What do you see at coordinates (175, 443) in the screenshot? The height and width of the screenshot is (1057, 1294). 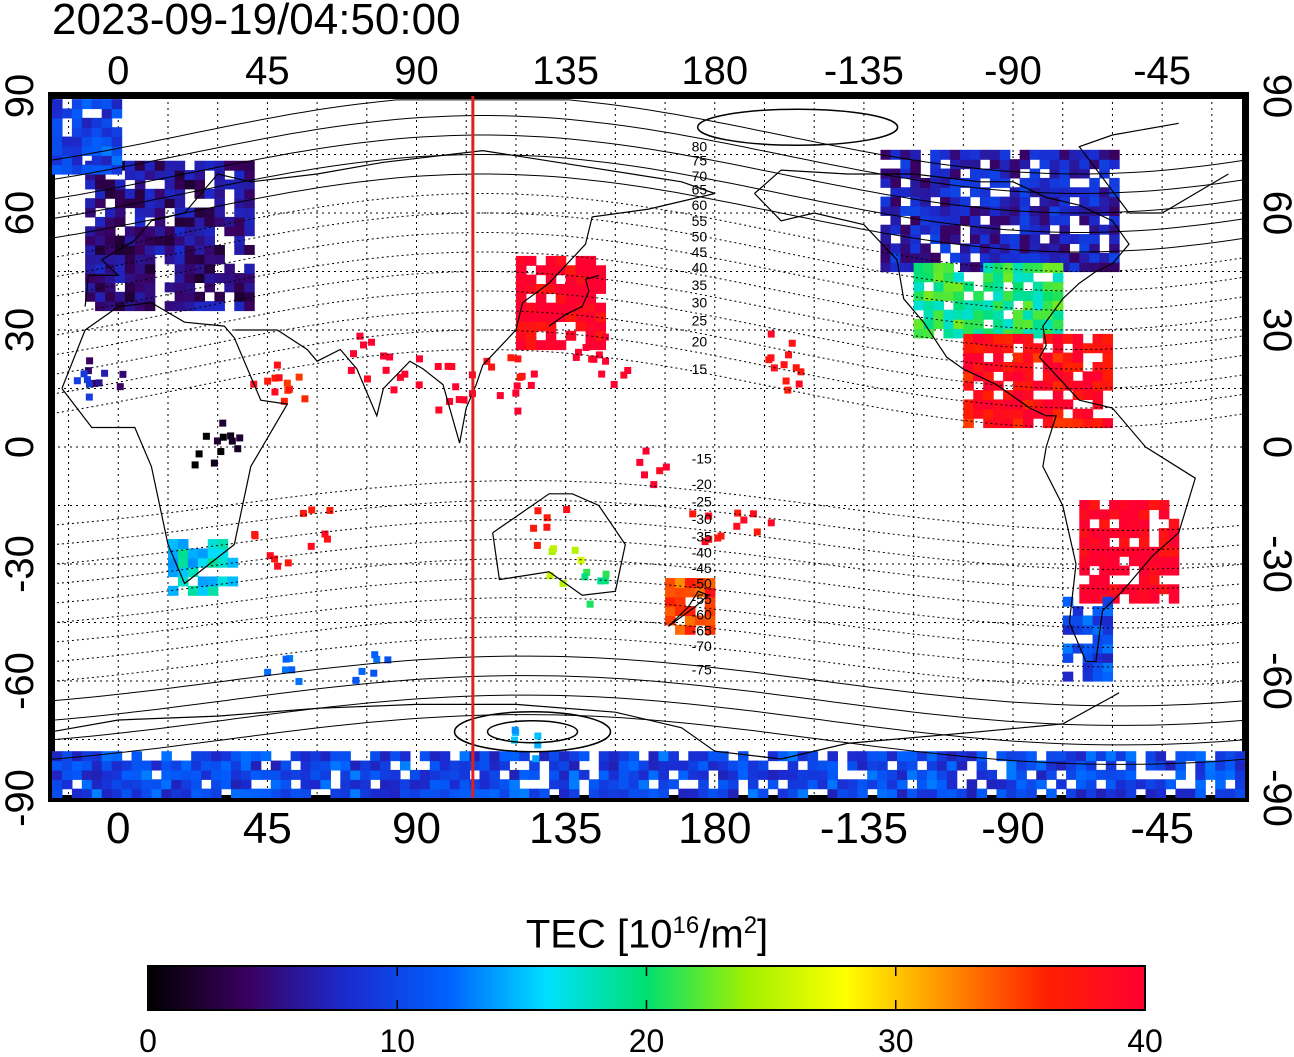 I see `coastline-path` at bounding box center [175, 443].